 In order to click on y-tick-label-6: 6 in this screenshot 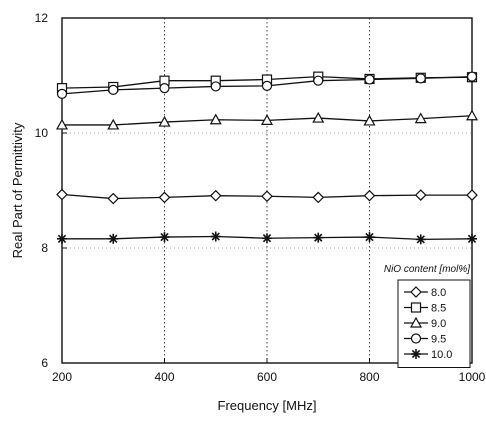, I will do `click(44, 363)`.